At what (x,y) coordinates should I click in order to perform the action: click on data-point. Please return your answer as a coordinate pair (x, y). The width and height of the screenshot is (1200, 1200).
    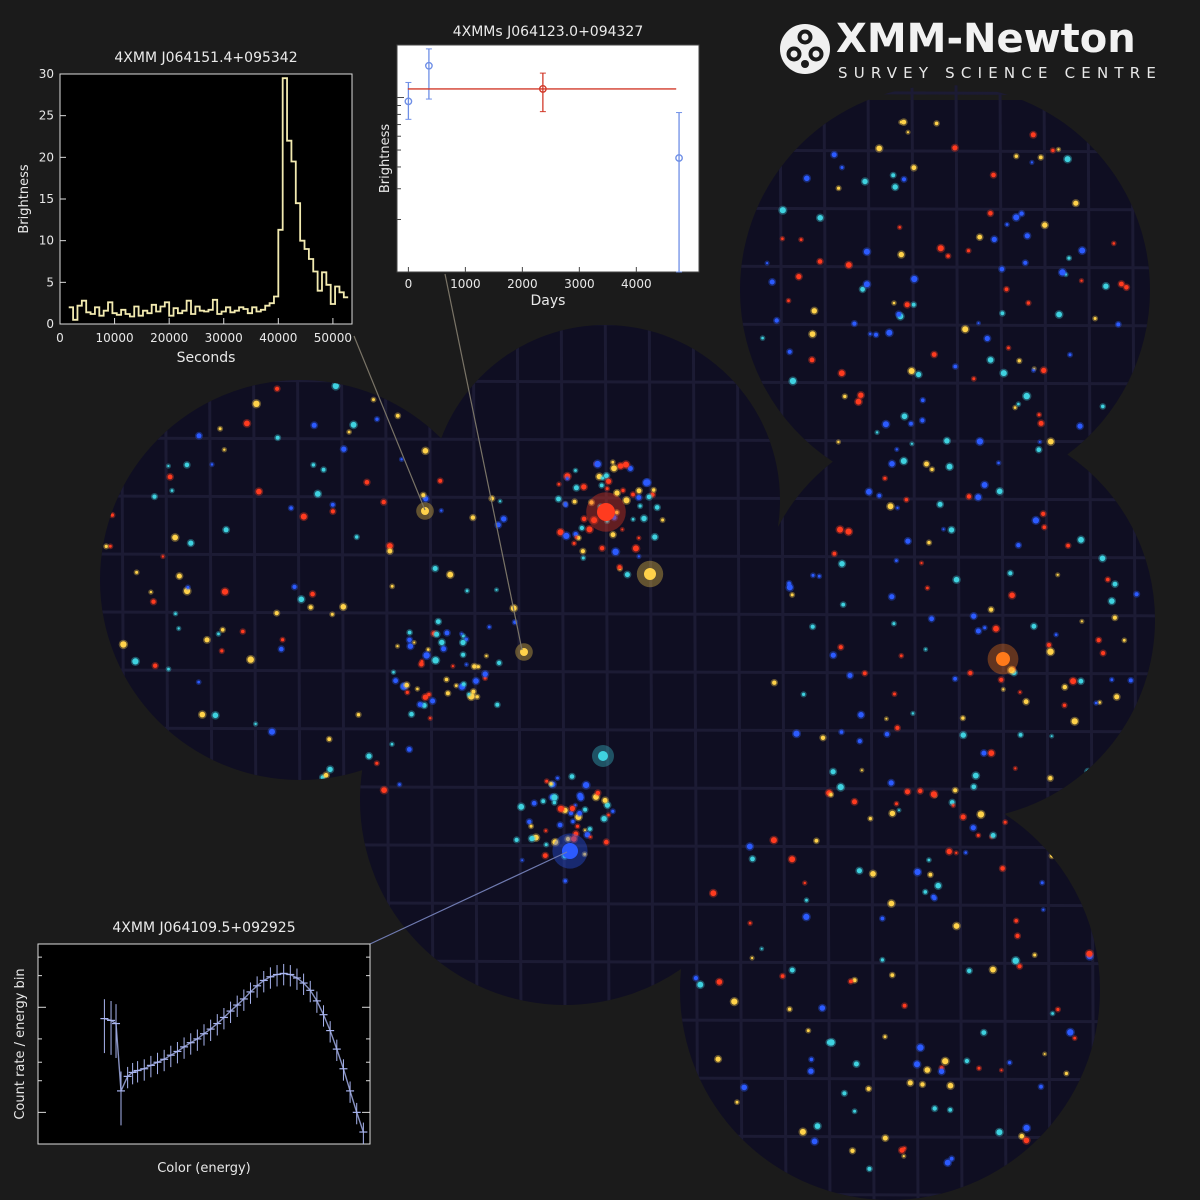
    Looking at the image, I should click on (429, 65).